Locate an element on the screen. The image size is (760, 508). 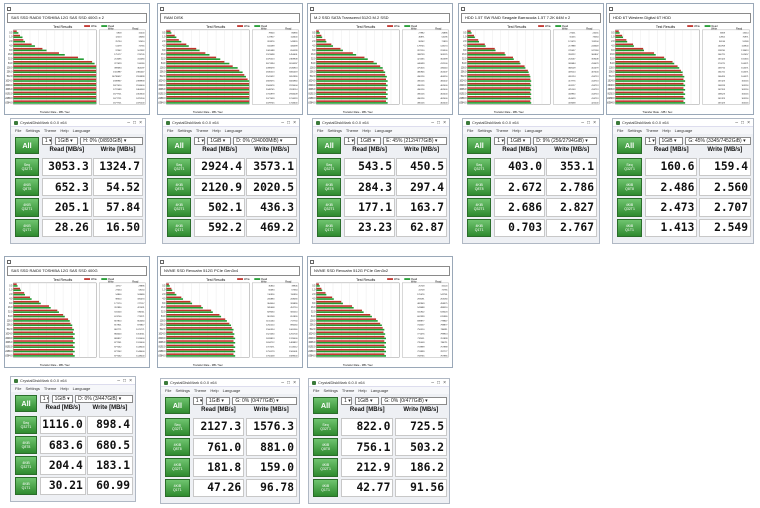
drive-select: D: 0% (3/4000MiB) ▾ is located at coordinates (265, 141).